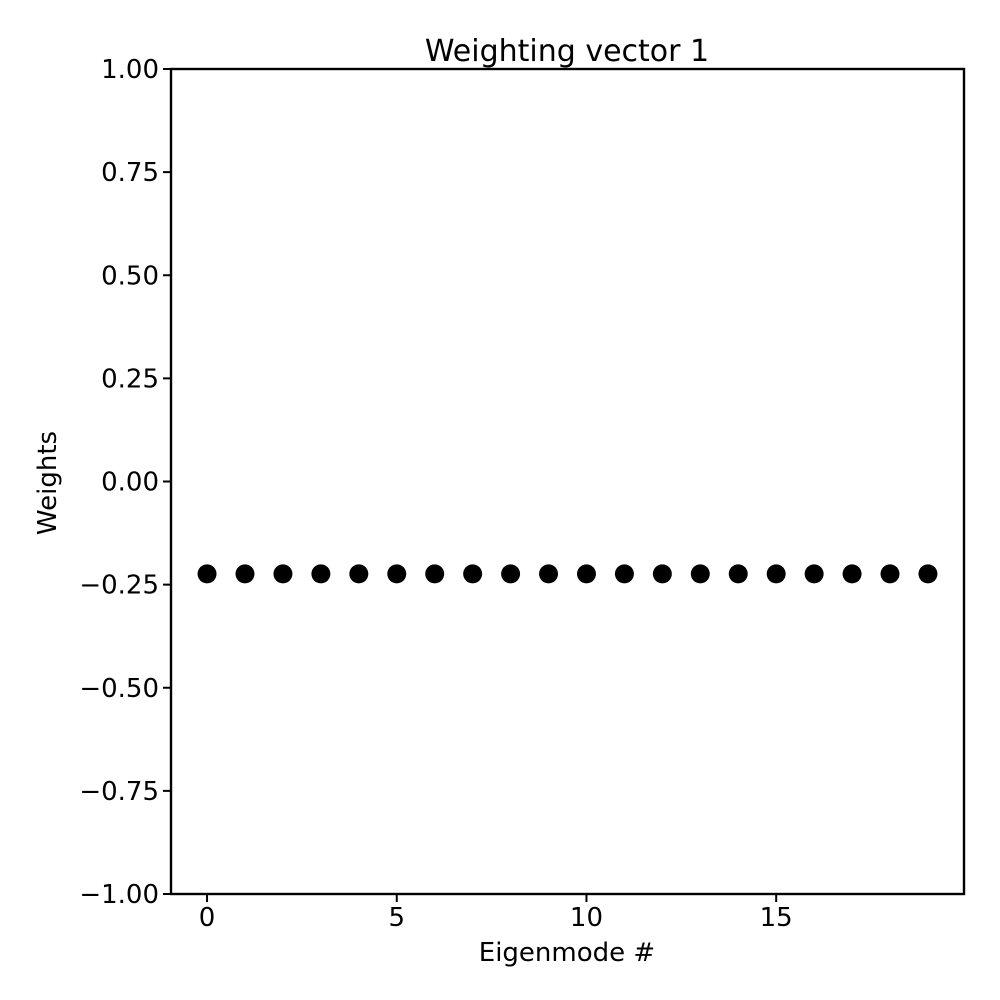 Image resolution: width=1000 pixels, height=1000 pixels. I want to click on y-tick-label: 0.75, so click(130, 173).